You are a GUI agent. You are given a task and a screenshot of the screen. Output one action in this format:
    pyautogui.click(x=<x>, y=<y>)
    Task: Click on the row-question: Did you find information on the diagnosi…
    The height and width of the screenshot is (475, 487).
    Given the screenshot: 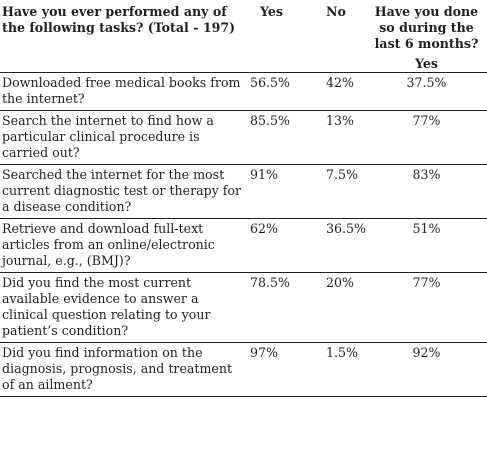 What is the action you would take?
    pyautogui.click(x=117, y=368)
    